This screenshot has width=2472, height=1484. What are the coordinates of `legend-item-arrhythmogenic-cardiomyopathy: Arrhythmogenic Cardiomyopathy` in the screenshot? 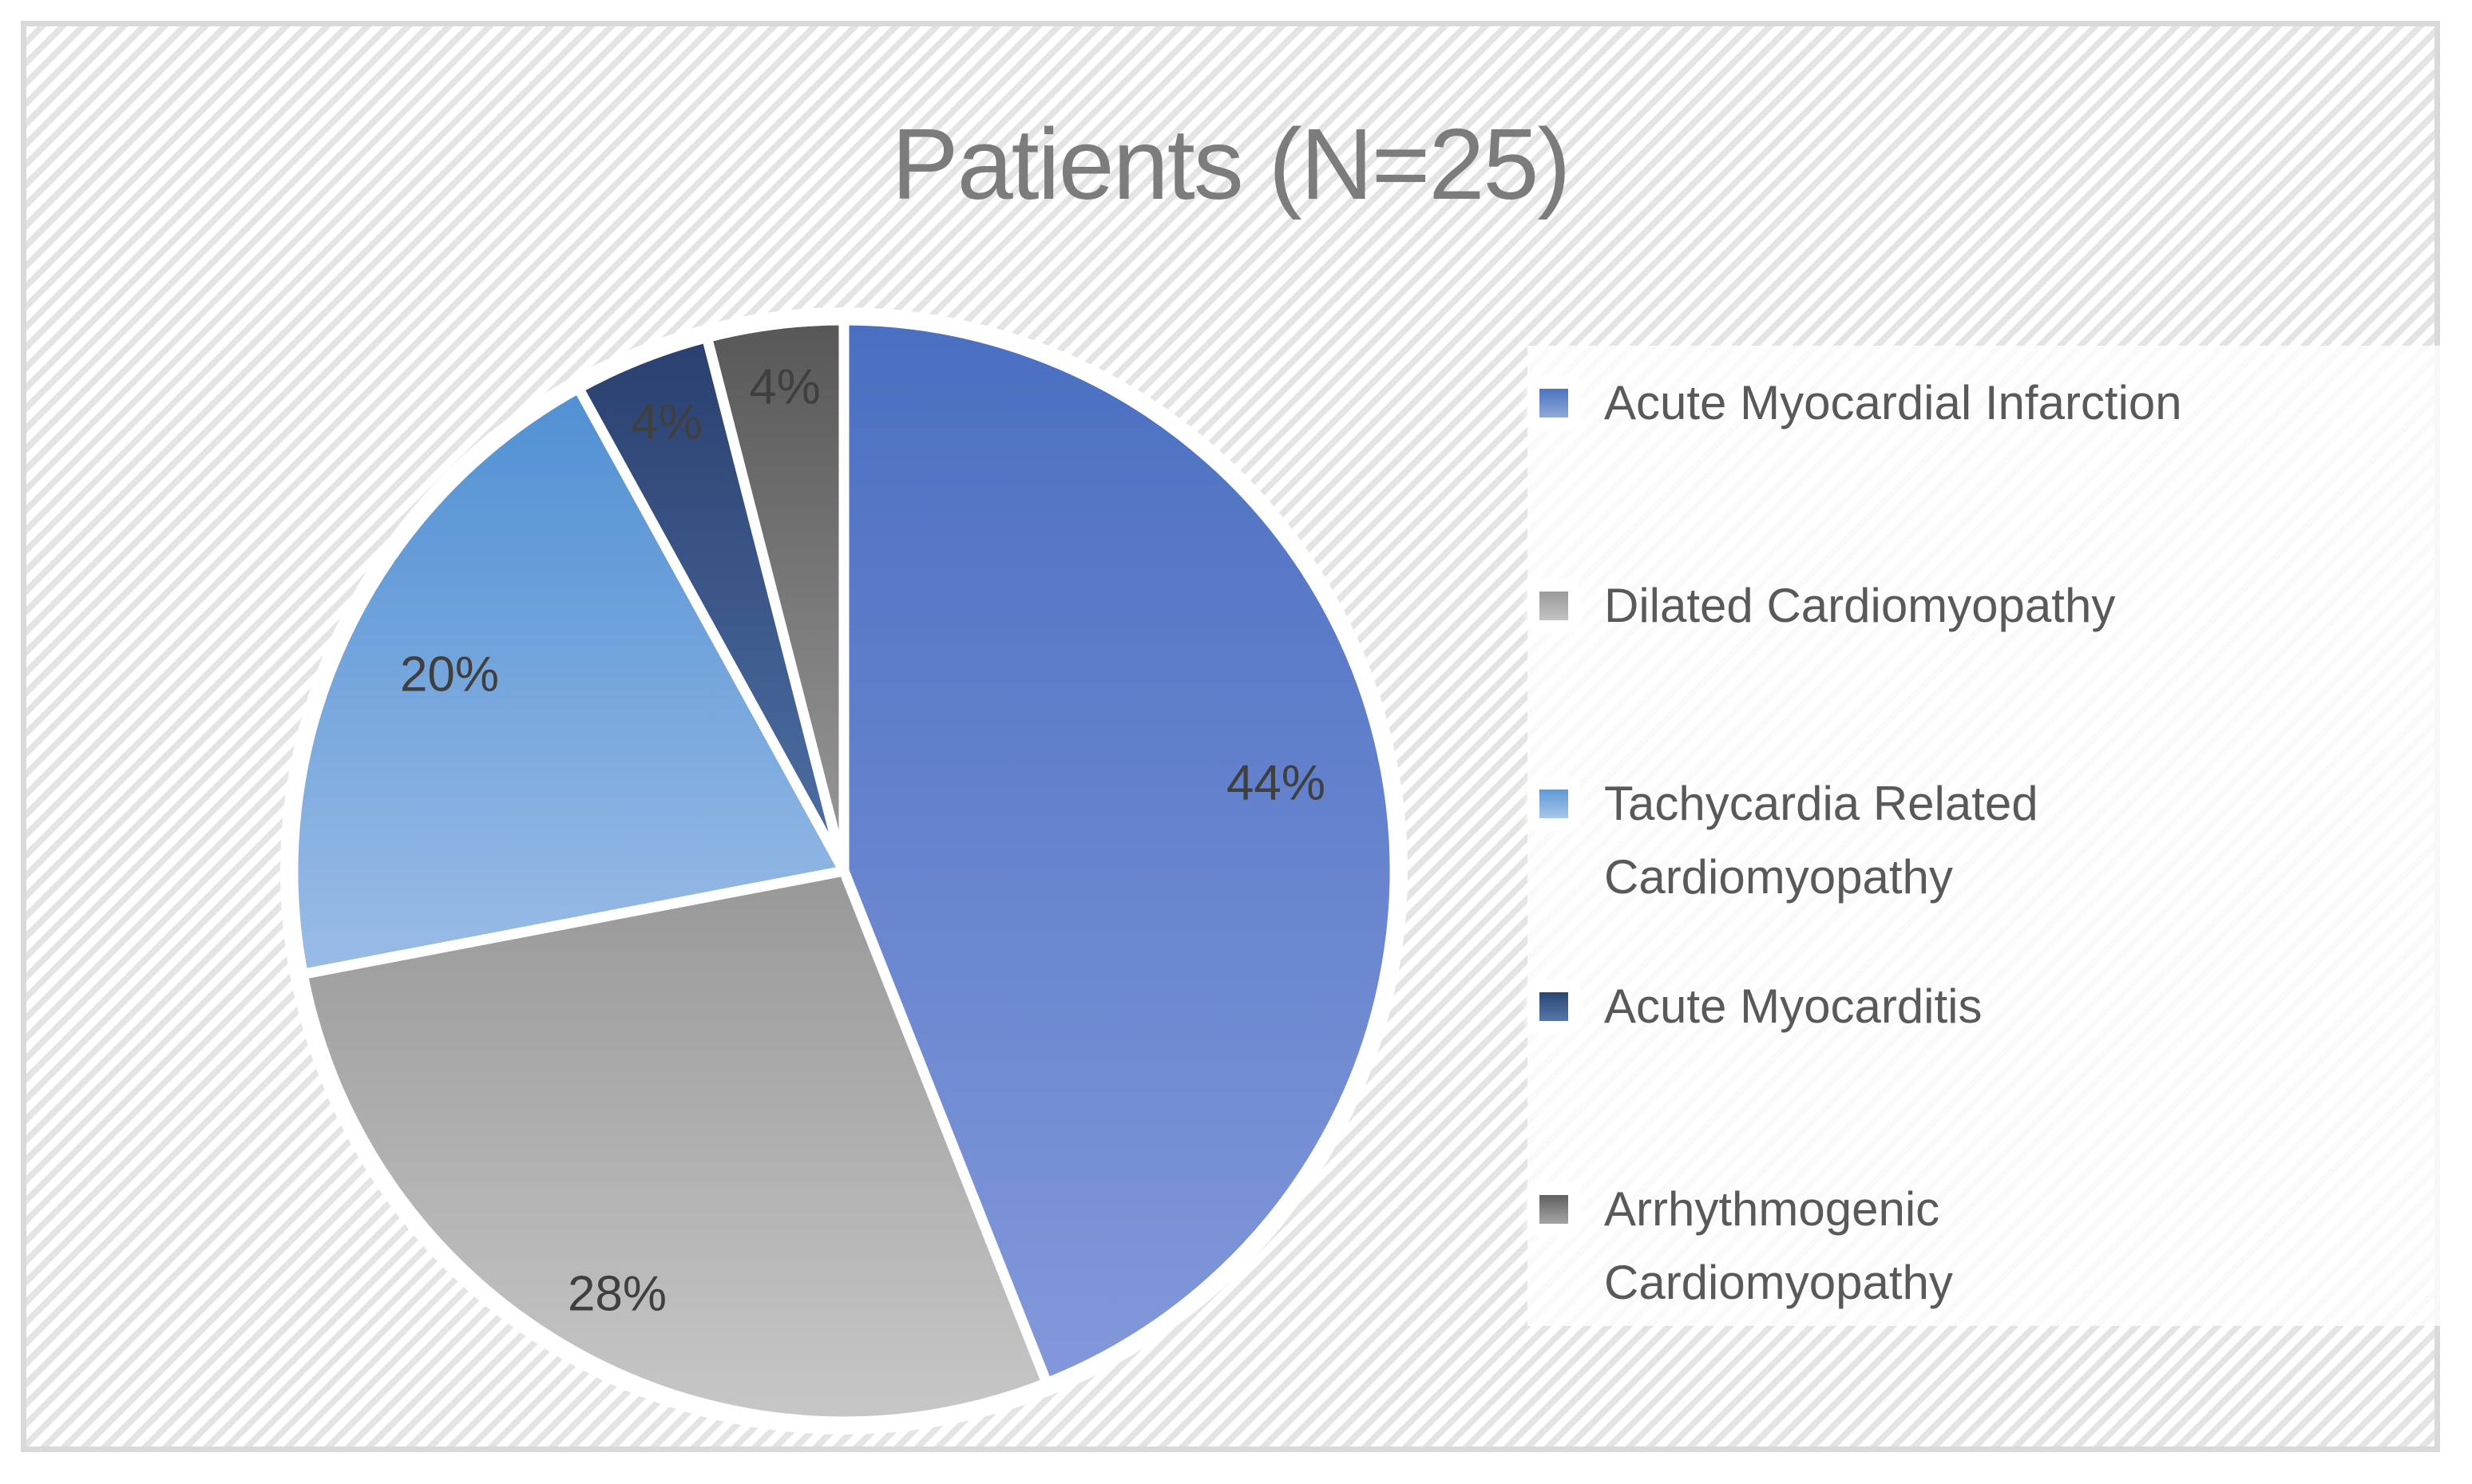 It's located at (1893, 1246).